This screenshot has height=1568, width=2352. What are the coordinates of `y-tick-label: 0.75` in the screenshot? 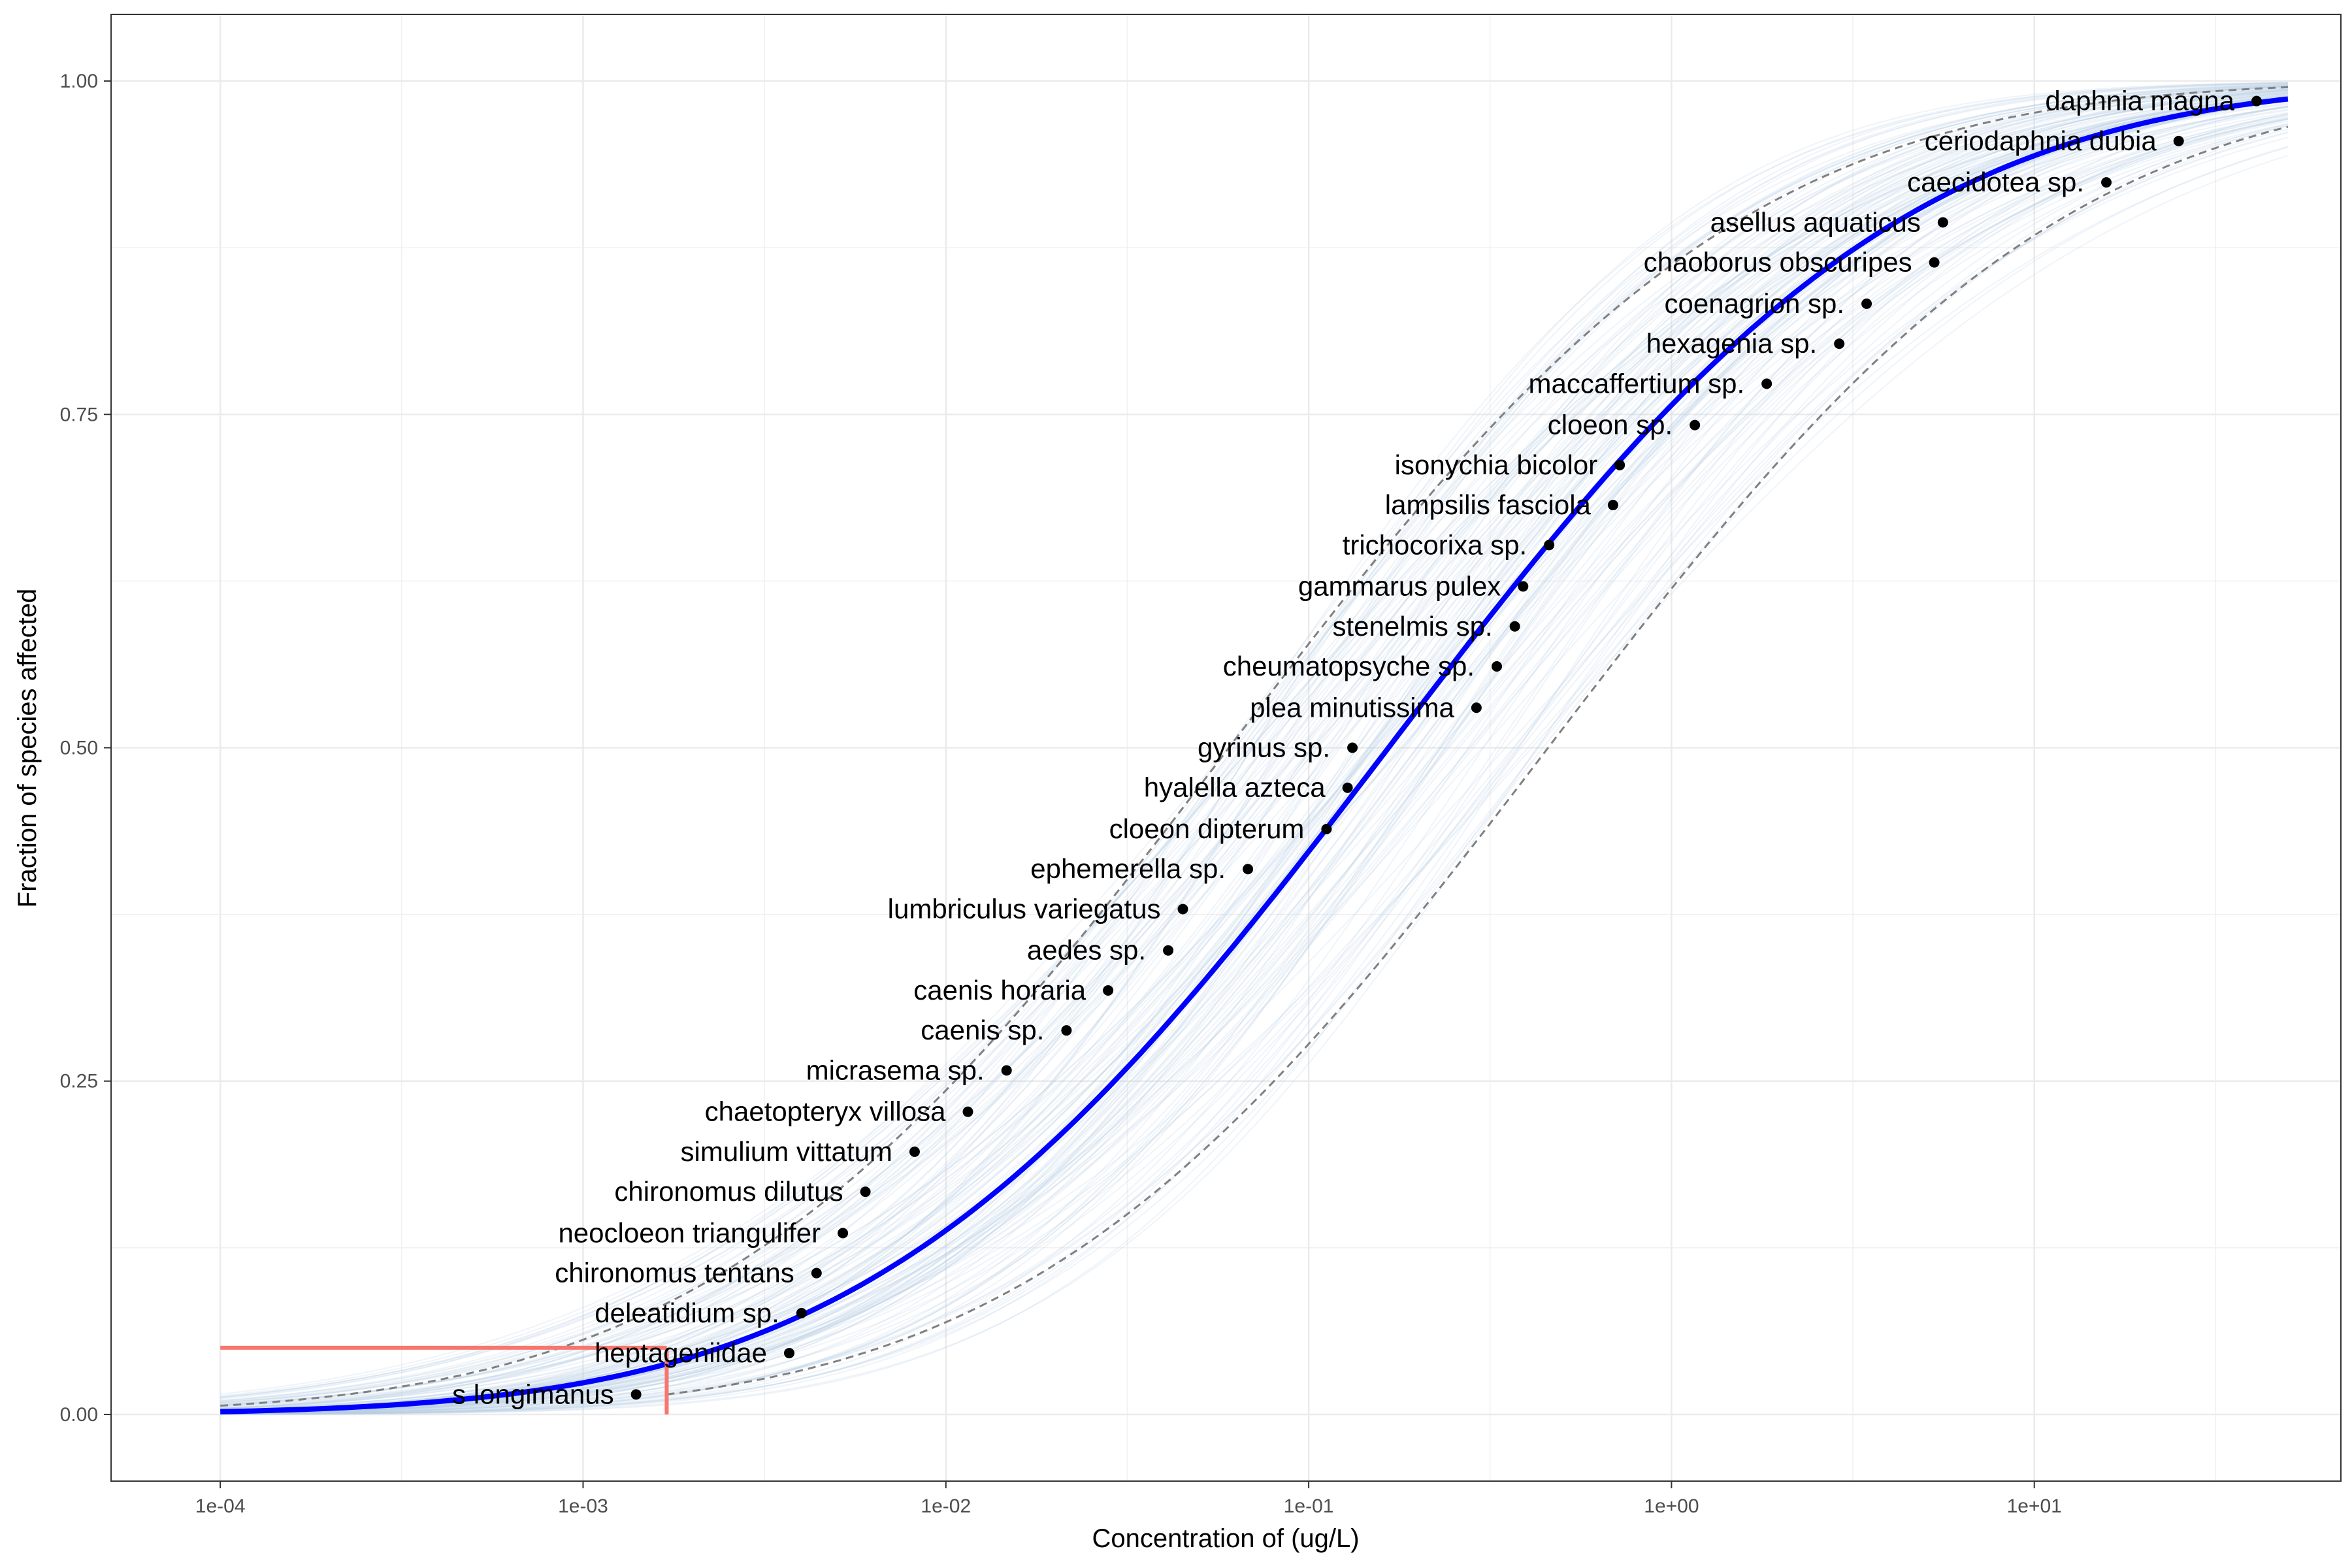 It's located at (79, 414).